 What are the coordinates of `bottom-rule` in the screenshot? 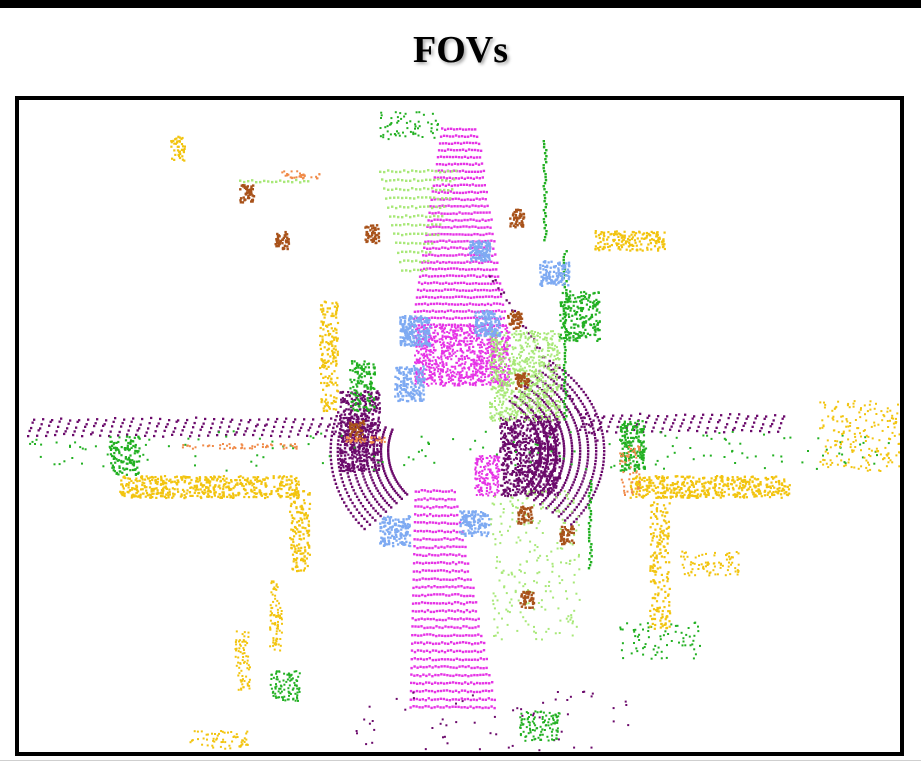 It's located at (460, 760).